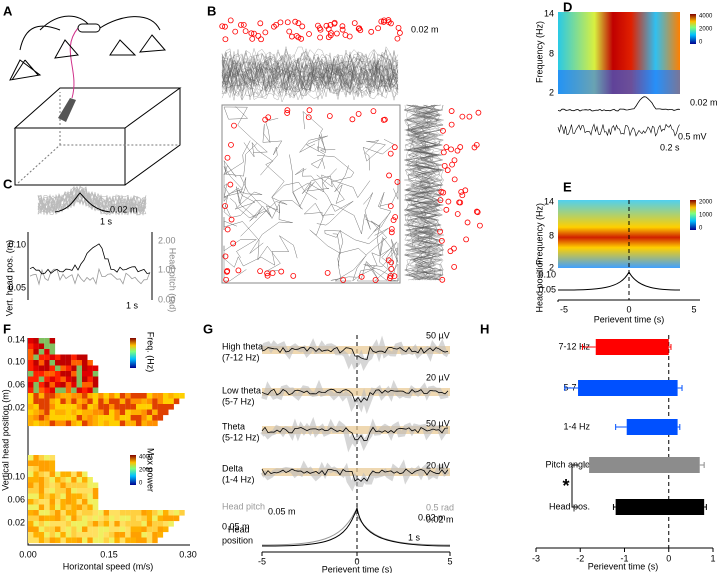 Image resolution: width=724 pixels, height=573 pixels. I want to click on category-label: Pitch angle, so click(567, 464).